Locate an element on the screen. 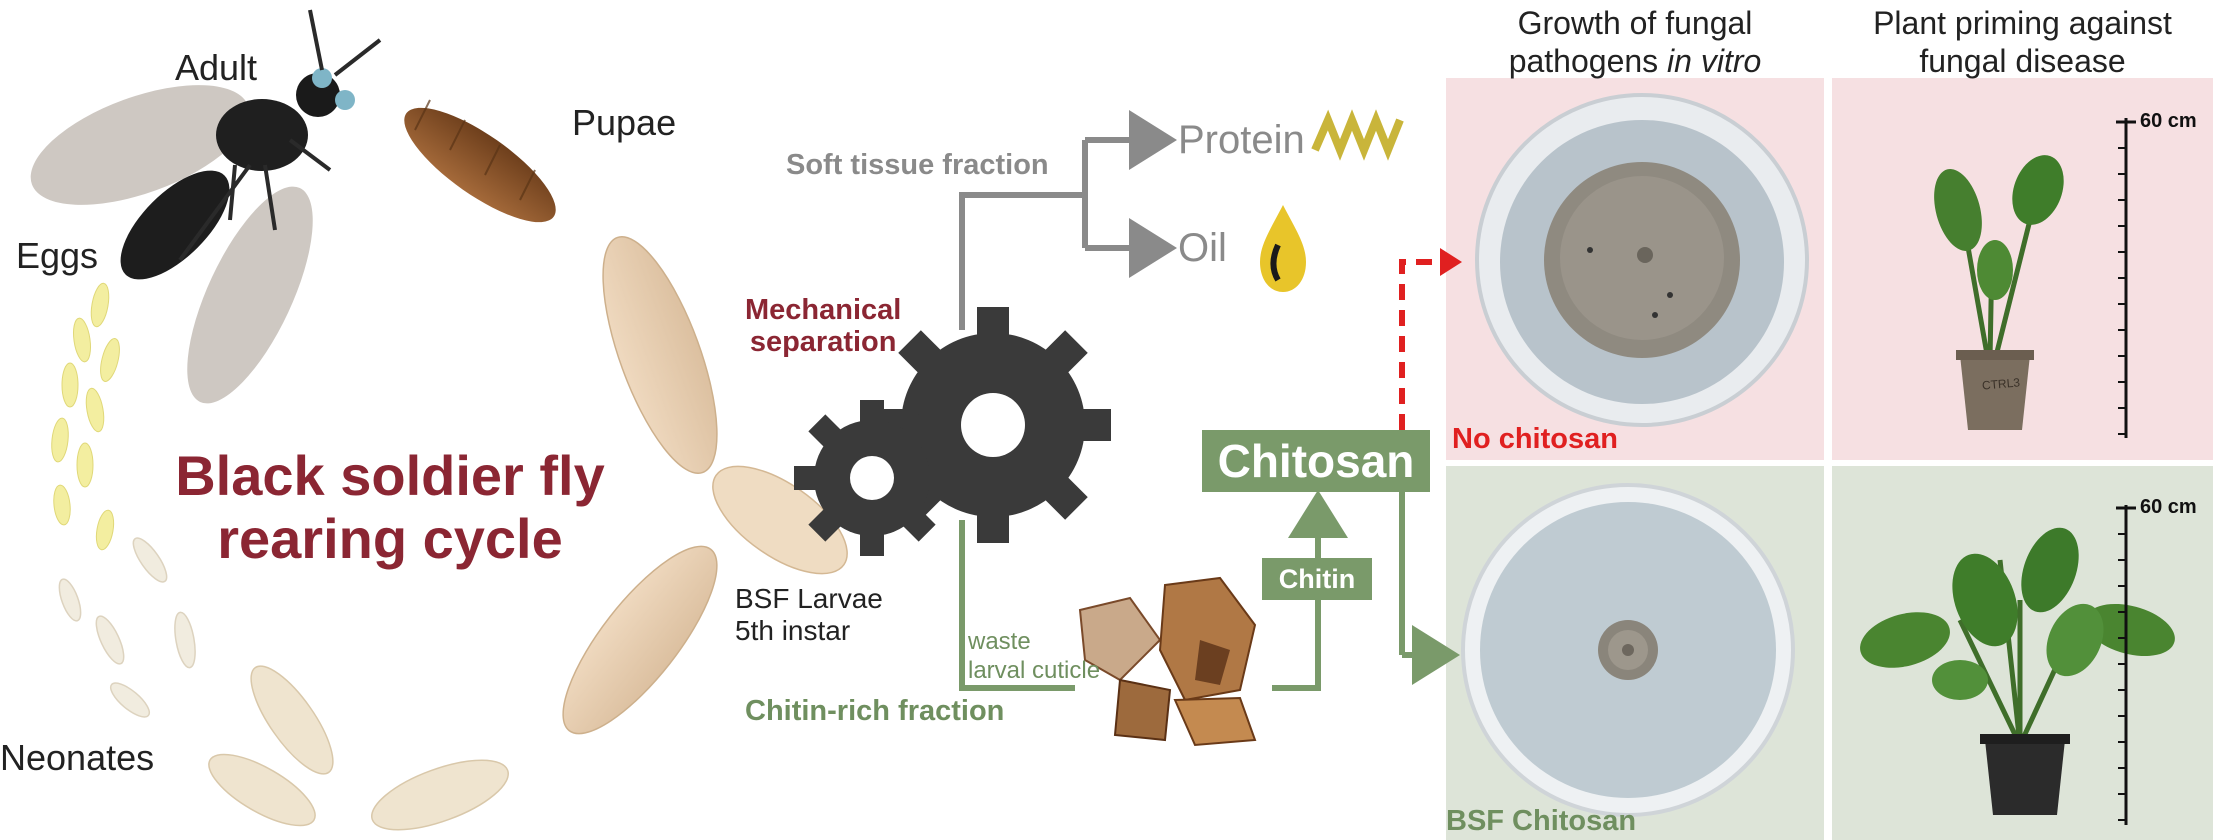 The width and height of the screenshot is (2213, 840). waste-label-line1: waste is located at coordinates (999, 641).